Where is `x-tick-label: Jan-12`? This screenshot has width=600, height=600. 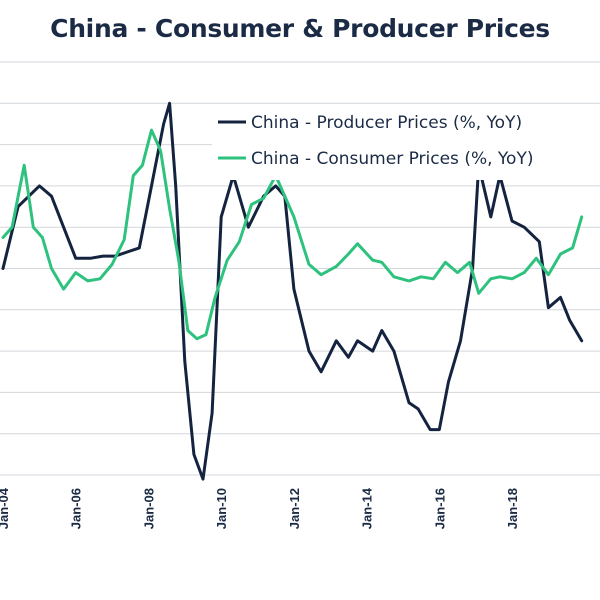 x-tick-label: Jan-12 is located at coordinates (294, 508).